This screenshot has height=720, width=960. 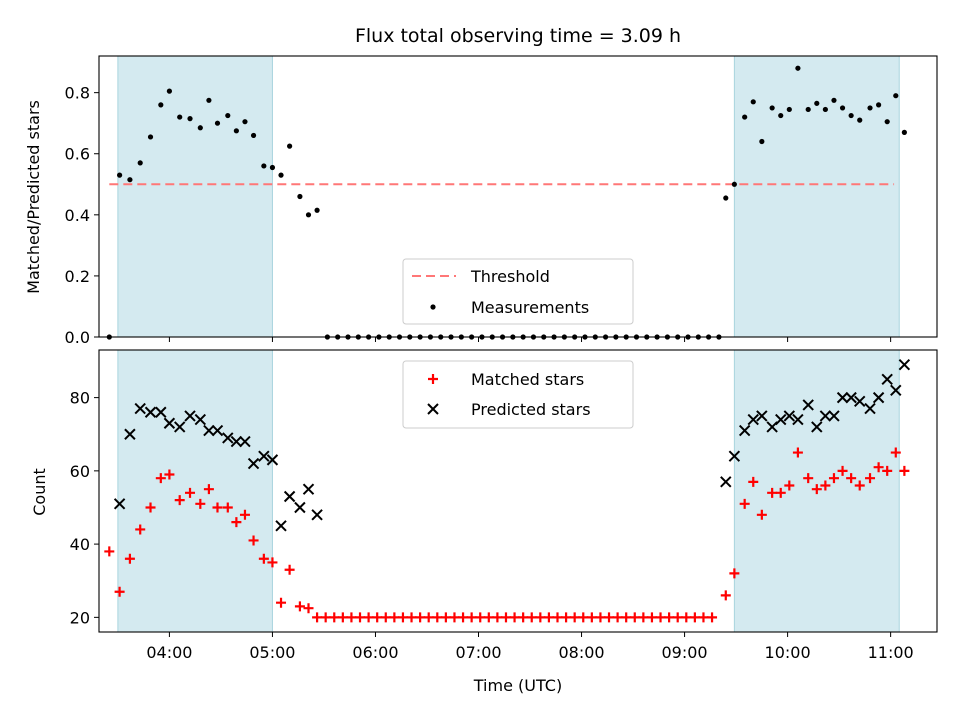 What do you see at coordinates (517, 685) in the screenshot?
I see `x-axis-label: Time (UTC)` at bounding box center [517, 685].